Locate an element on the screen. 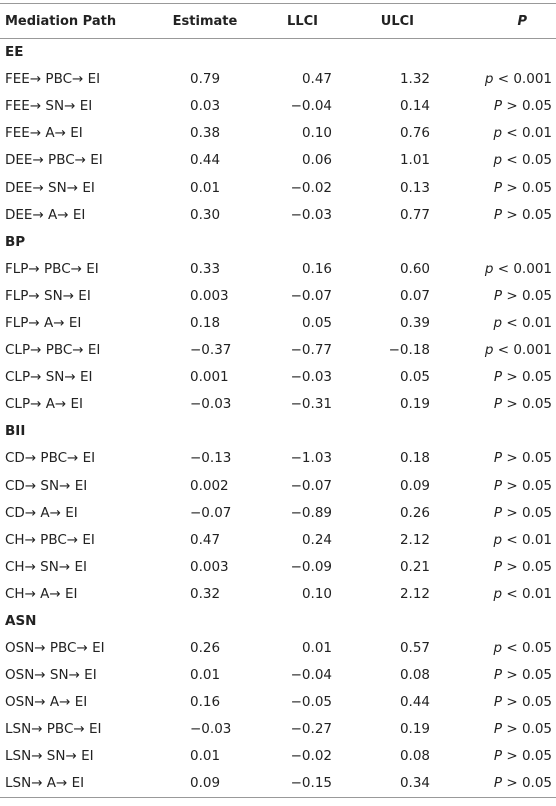 Image resolution: width=556 pixels, height=806 pixels. value-cell: 0.33 is located at coordinates (205, 268).